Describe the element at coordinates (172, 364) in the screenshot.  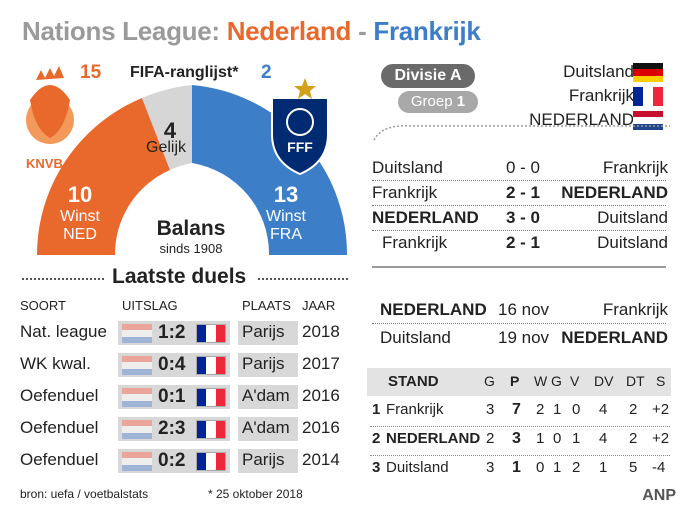
I see `duel-uitslag: 0:4` at that location.